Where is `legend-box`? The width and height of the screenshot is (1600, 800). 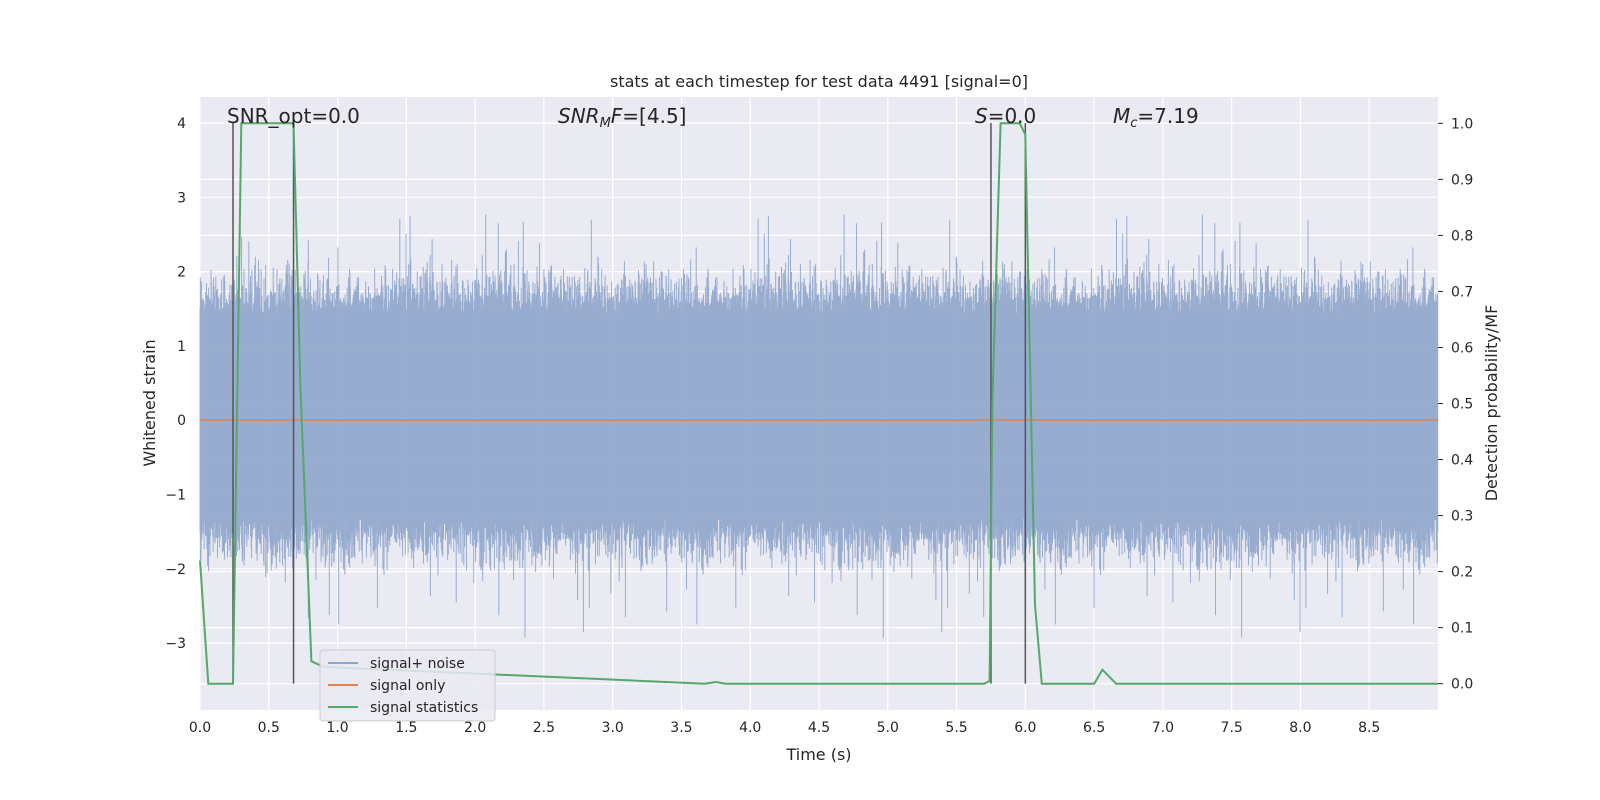
legend-box is located at coordinates (407, 685).